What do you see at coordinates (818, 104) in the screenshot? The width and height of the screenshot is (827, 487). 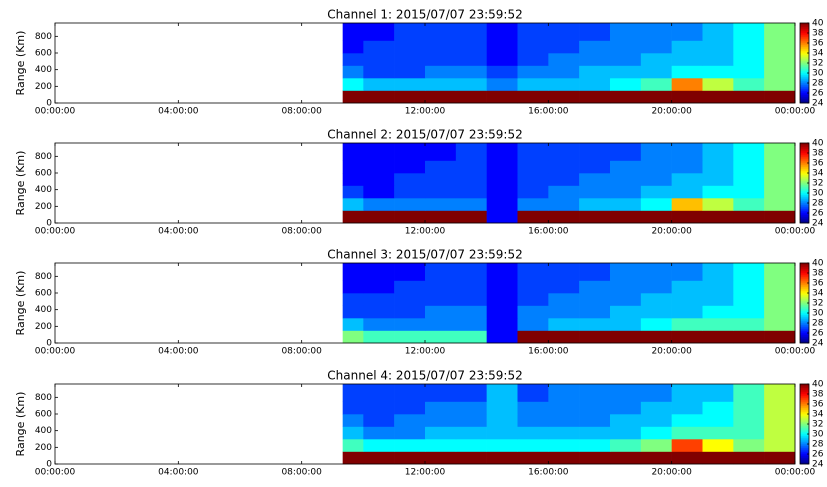 I see `colorbar-tick-label: 24` at bounding box center [818, 104].